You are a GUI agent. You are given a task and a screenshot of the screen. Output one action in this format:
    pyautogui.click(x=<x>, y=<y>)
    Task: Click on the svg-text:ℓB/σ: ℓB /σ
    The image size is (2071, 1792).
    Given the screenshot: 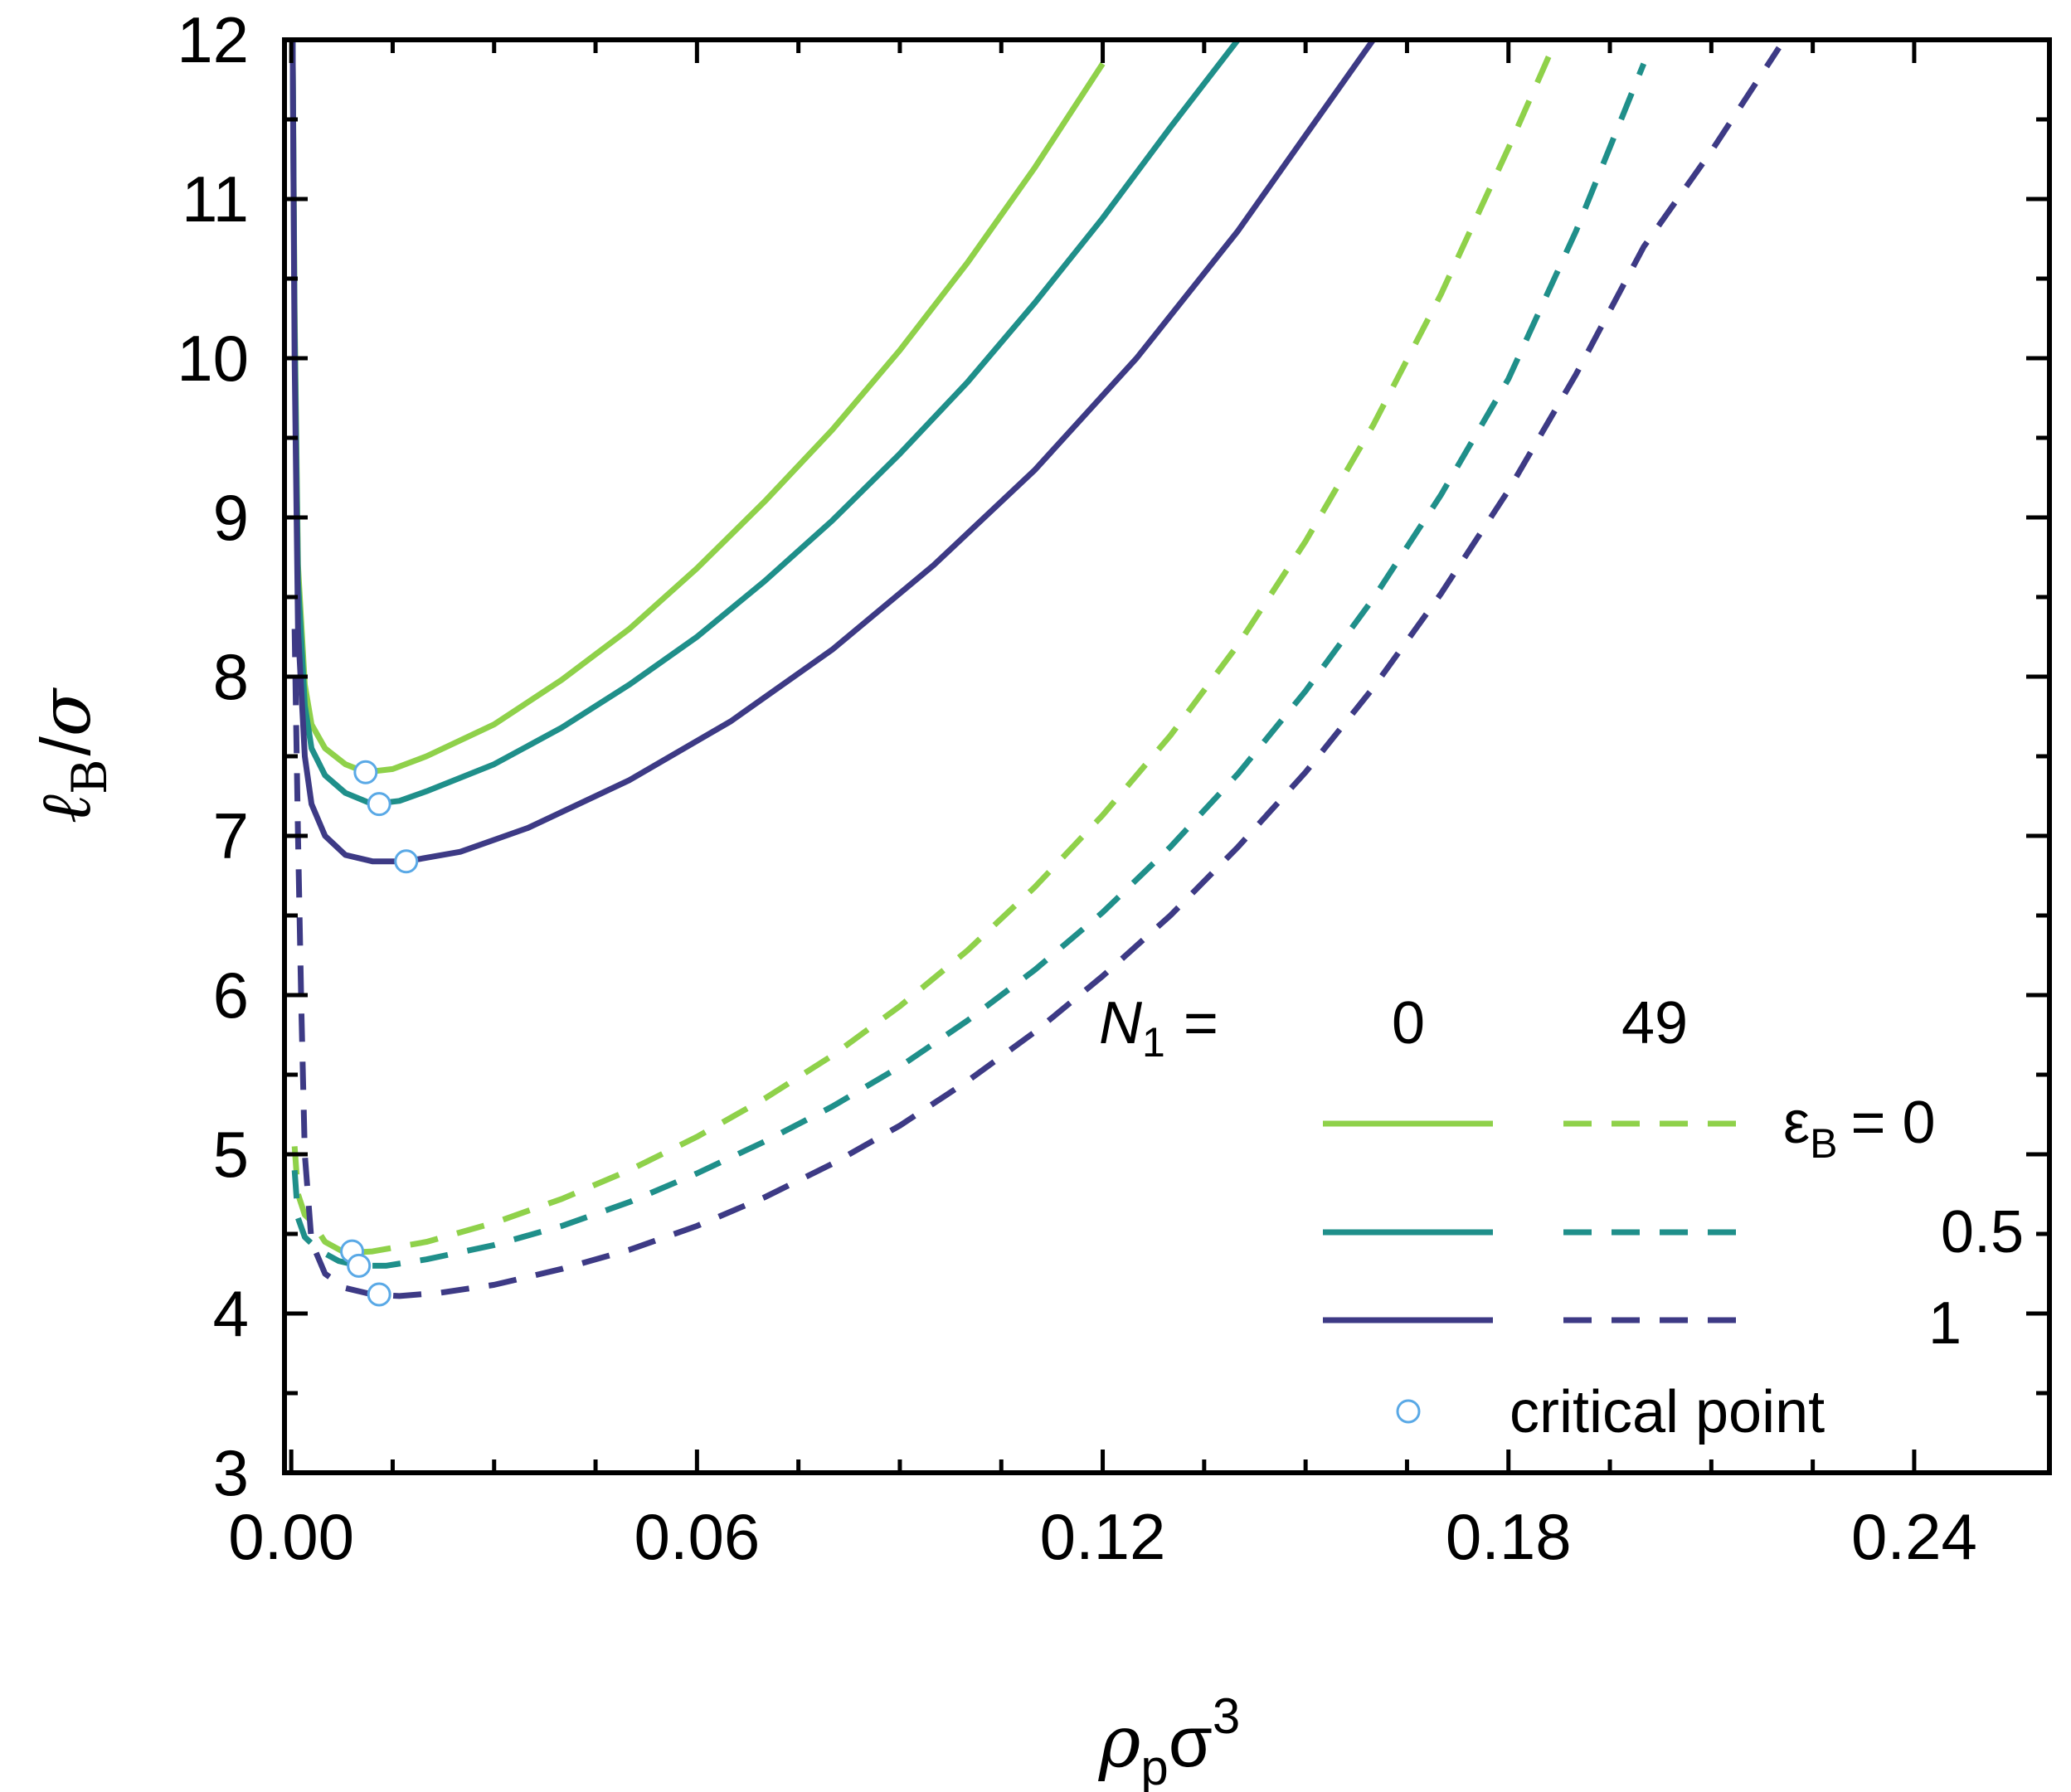 What is the action you would take?
    pyautogui.click(x=71, y=755)
    